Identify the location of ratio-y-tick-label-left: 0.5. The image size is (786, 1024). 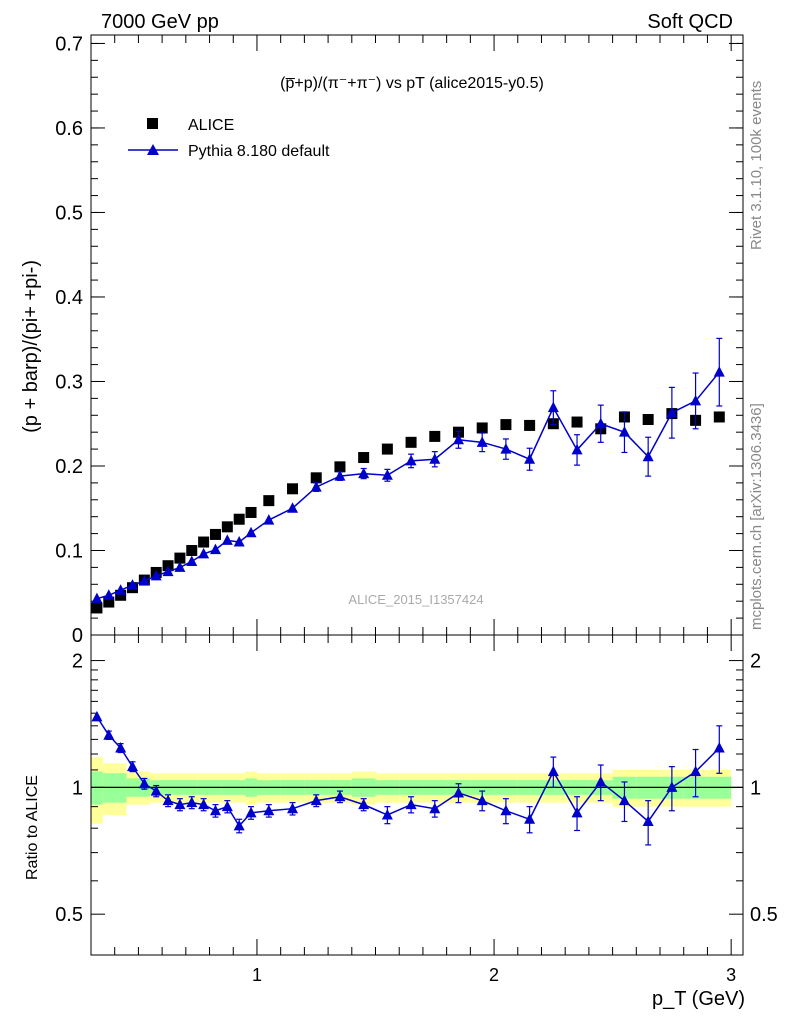
(69, 915).